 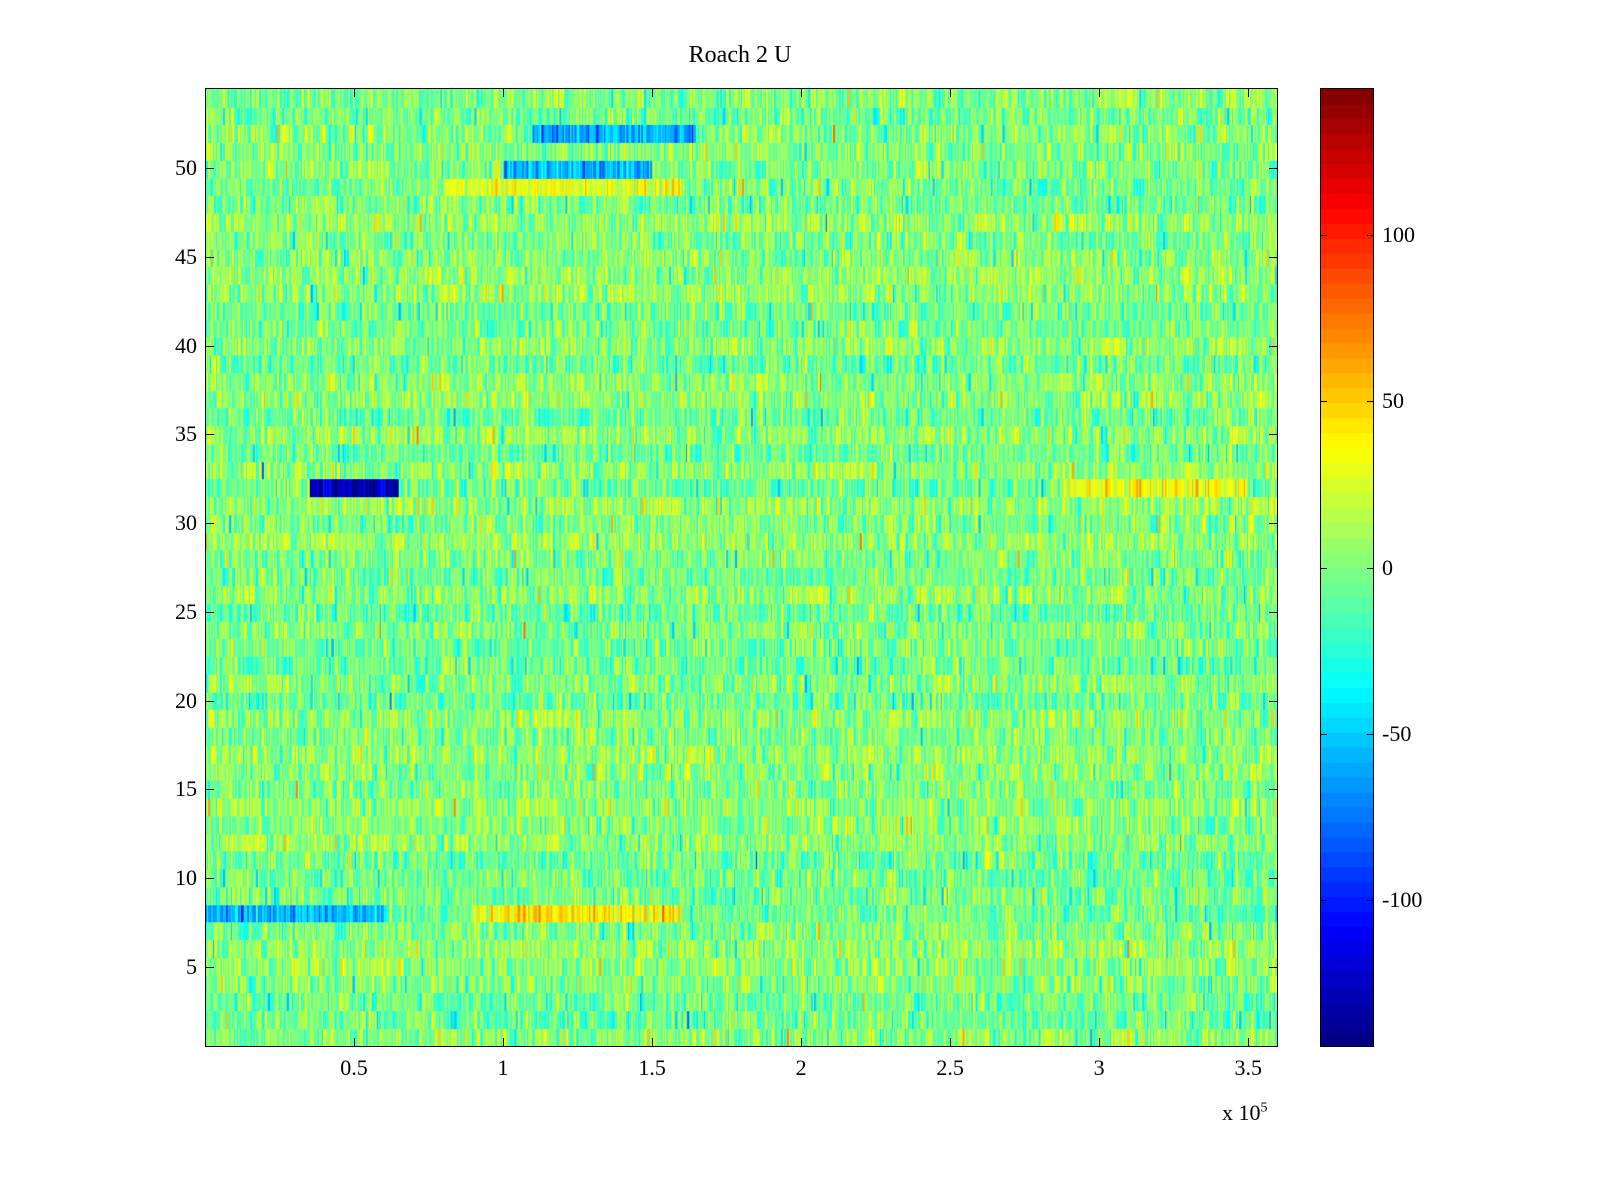 I want to click on chart-title: Roach 2 U, so click(x=740, y=55).